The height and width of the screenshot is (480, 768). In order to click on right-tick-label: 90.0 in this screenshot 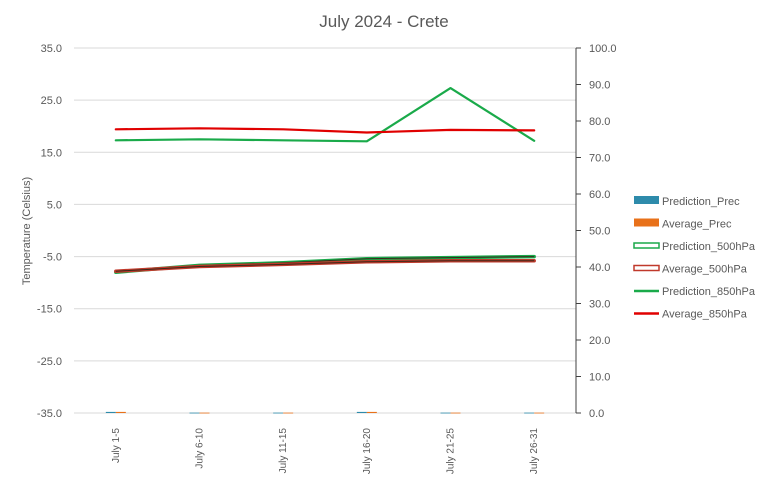, I will do `click(599, 86)`.